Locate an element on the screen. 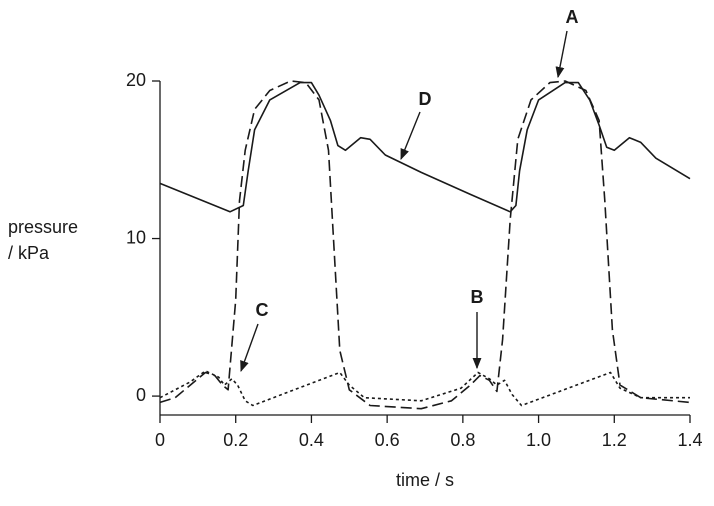  x-tick-label: 0.2 is located at coordinates (235, 440).